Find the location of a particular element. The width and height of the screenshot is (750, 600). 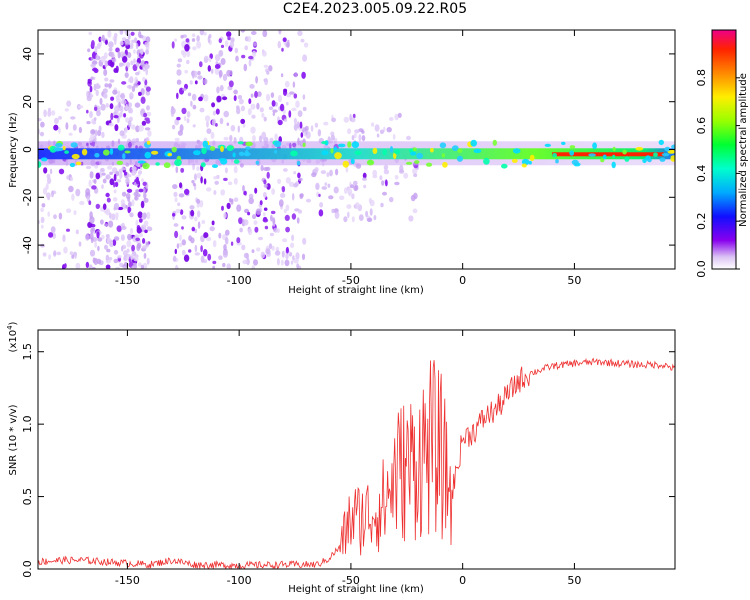

y-tick-label: 20 is located at coordinates (27, 102).